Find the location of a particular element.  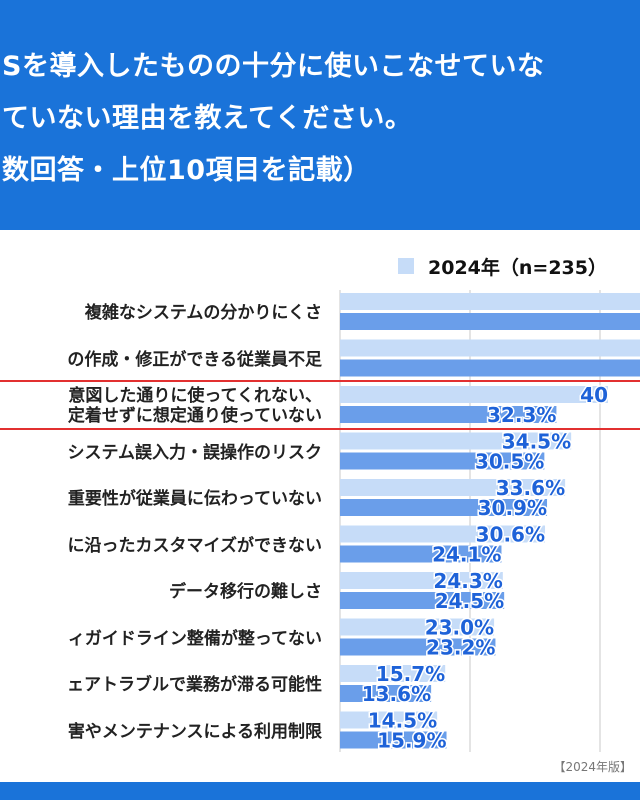

value-label: 14.5% is located at coordinates (402, 721).